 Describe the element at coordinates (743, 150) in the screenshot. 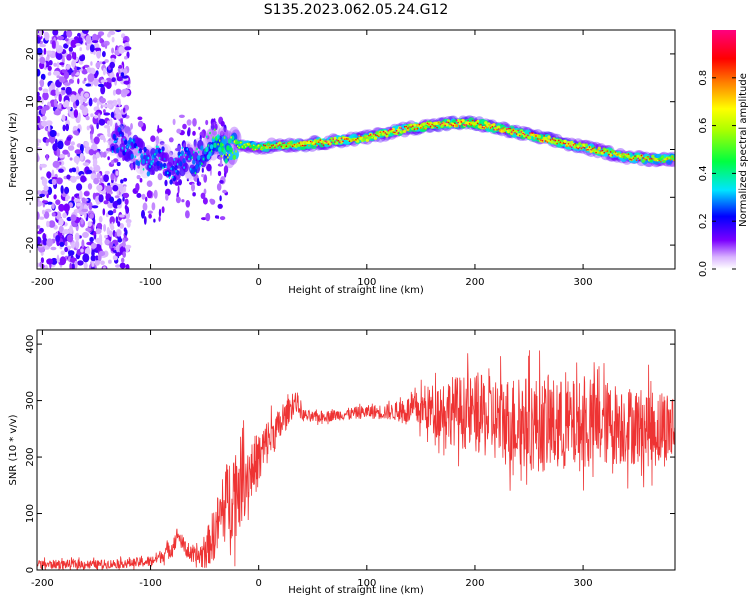

I see `colorbar-label: Normalized spectral amplitude` at that location.